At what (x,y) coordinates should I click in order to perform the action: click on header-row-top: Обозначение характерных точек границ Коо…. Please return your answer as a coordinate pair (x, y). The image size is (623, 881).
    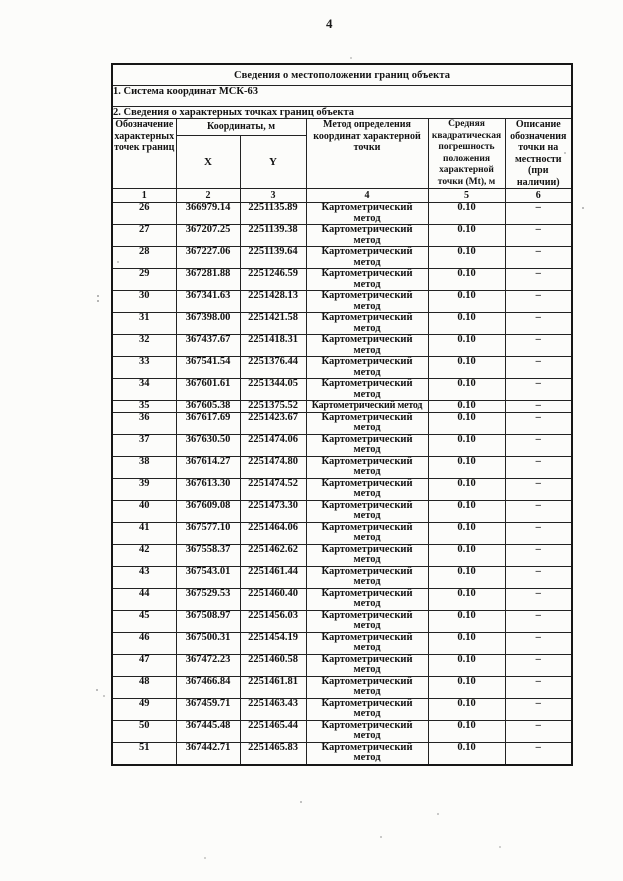
    Looking at the image, I should click on (342, 153).